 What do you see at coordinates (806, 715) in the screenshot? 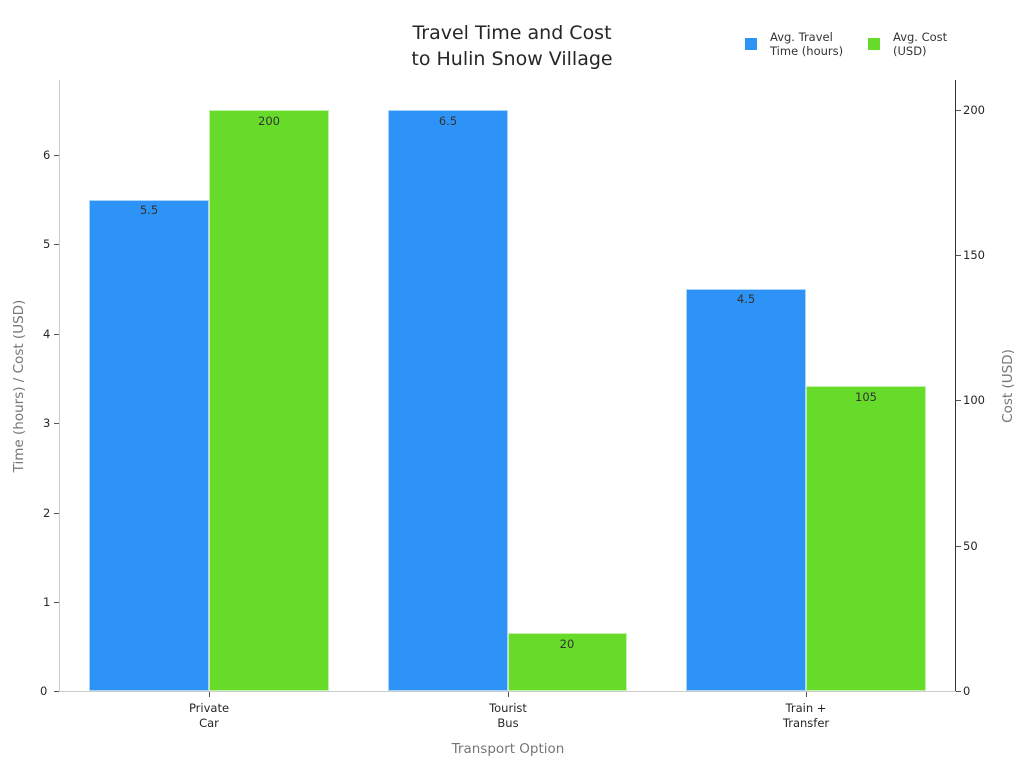
I see `x-label-train-transfer: Train + Transfer` at bounding box center [806, 715].